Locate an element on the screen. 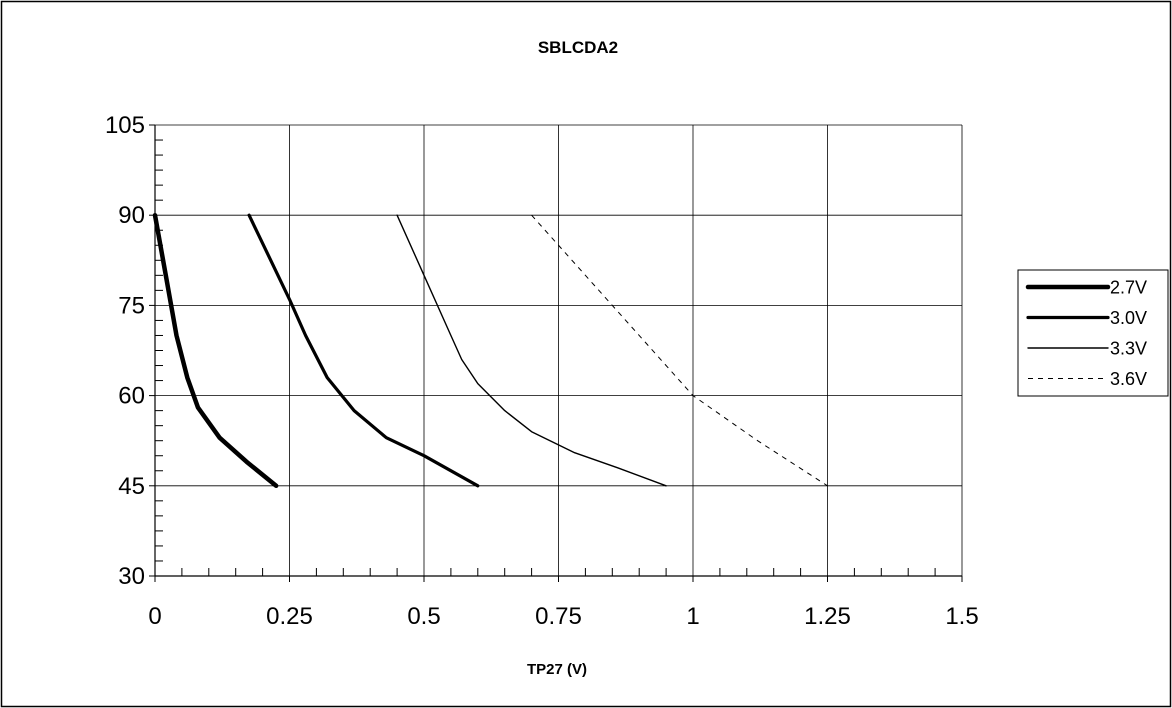 The height and width of the screenshot is (708, 1172). y-tick-label: 30 is located at coordinates (131, 576).